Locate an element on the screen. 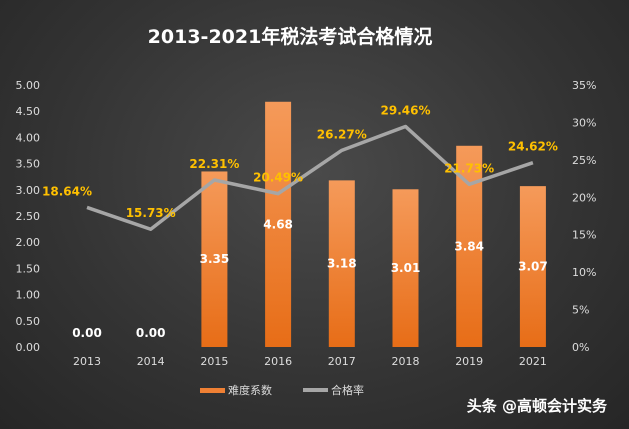 The image size is (629, 429). legend-item-line: 合格率 is located at coordinates (333, 390).